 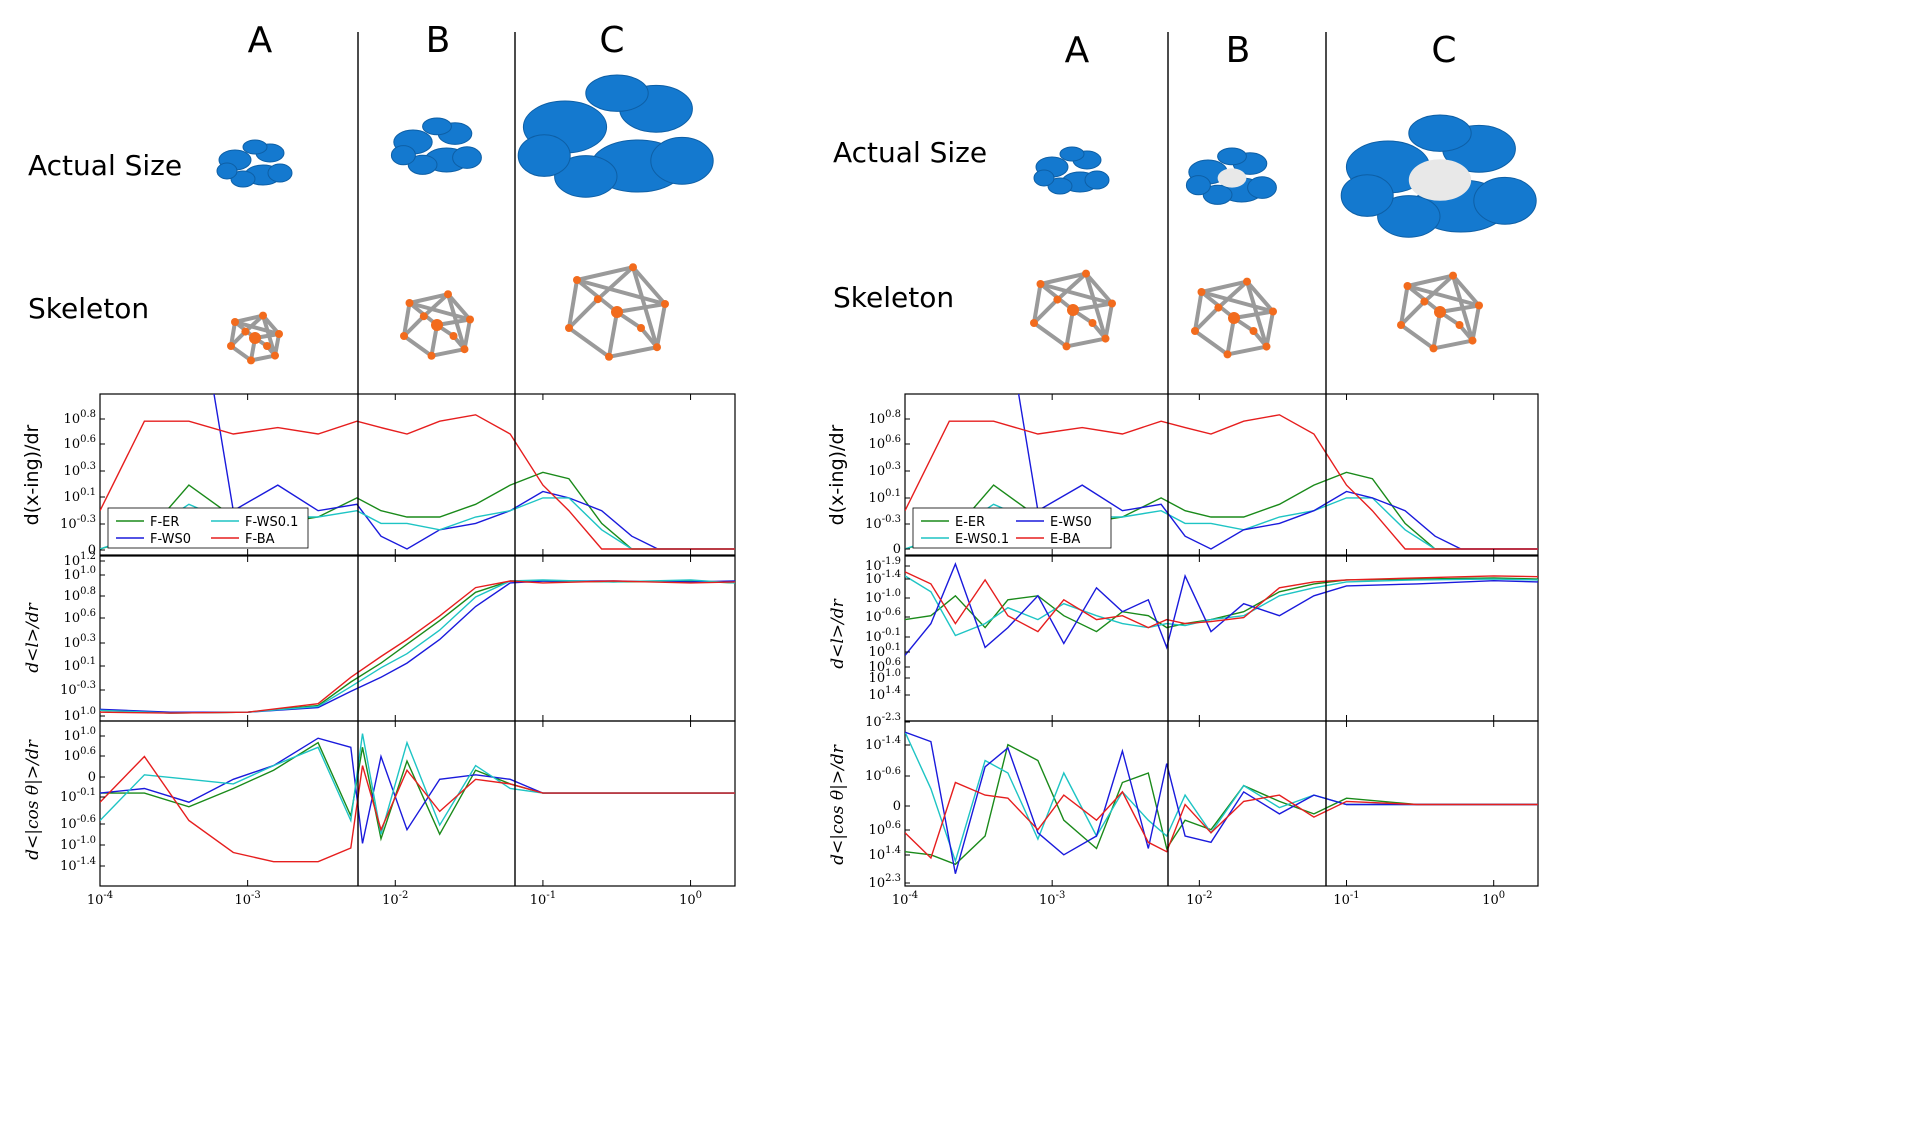 I want to click on series-line-e-ws0, so click(x=1221, y=802).